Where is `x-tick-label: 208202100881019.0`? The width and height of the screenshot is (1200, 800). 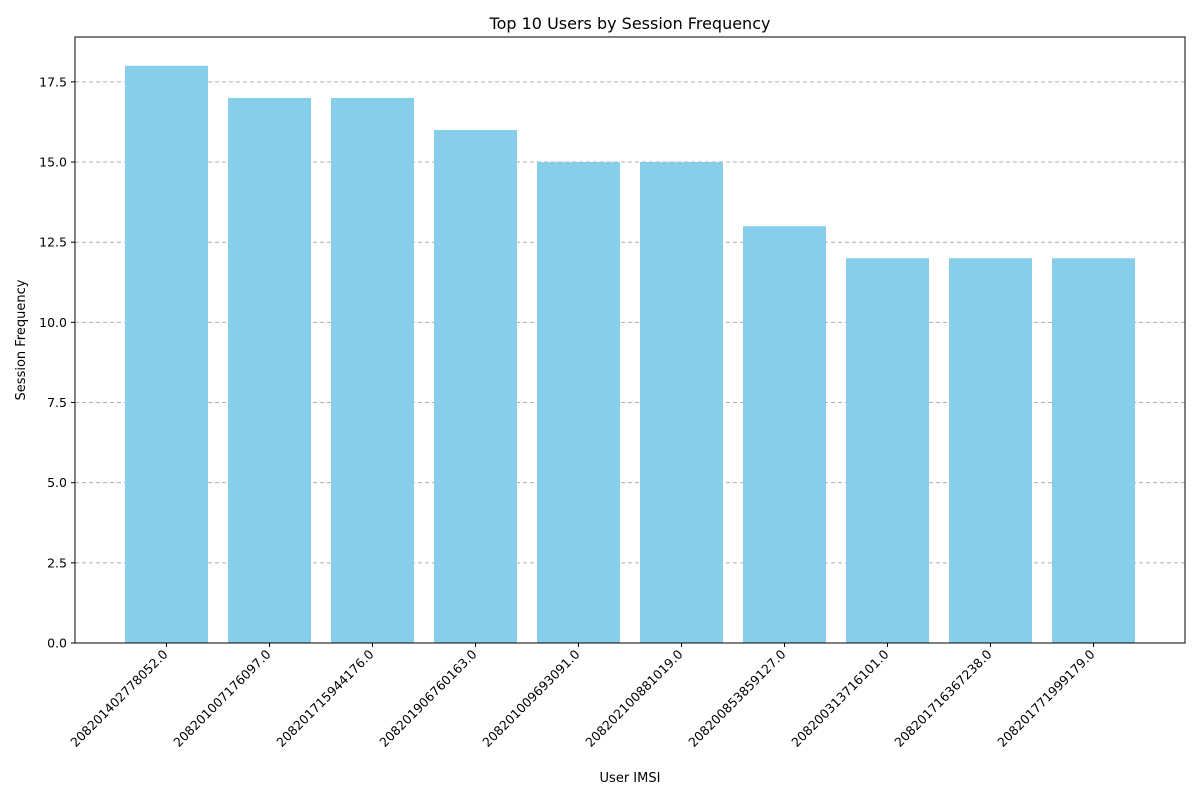 x-tick-label: 208202100881019.0 is located at coordinates (633, 697).